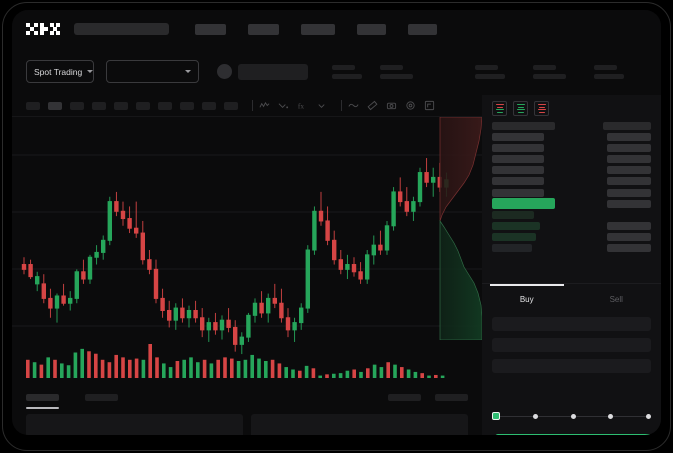  Describe the element at coordinates (321, 105) in the screenshot. I see `chevron-down-icon` at that location.